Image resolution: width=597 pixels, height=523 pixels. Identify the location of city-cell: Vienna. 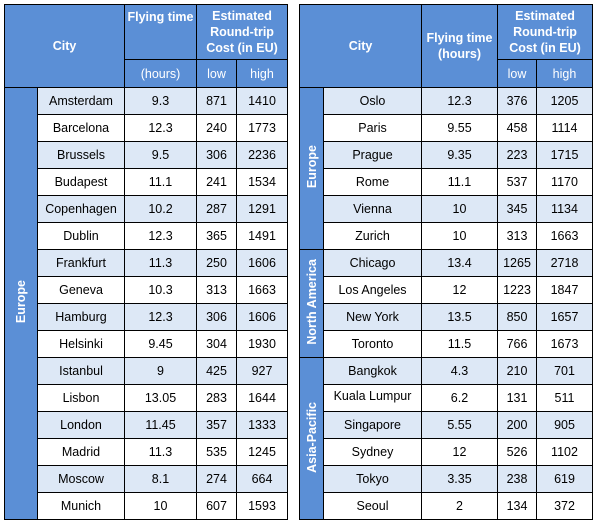
(372, 209).